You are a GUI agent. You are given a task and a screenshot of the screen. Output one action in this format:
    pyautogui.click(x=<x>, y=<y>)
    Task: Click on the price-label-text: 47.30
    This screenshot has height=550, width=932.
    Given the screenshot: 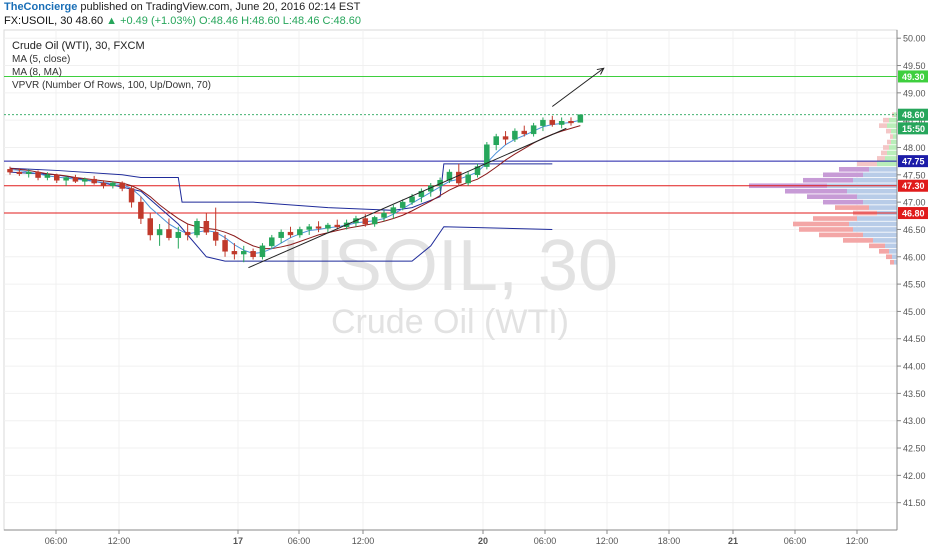 What is the action you would take?
    pyautogui.click(x=913, y=186)
    